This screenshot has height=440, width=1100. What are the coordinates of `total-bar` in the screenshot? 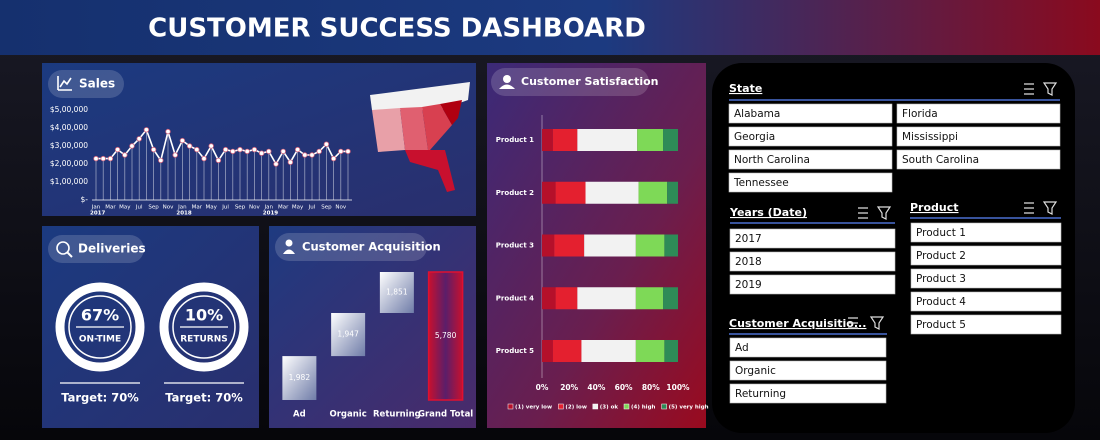 It's located at (445, 336).